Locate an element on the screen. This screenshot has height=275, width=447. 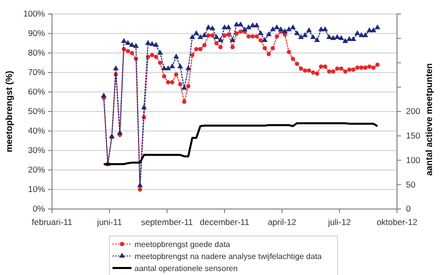
y-tick-label: 100% is located at coordinates (34, 13).